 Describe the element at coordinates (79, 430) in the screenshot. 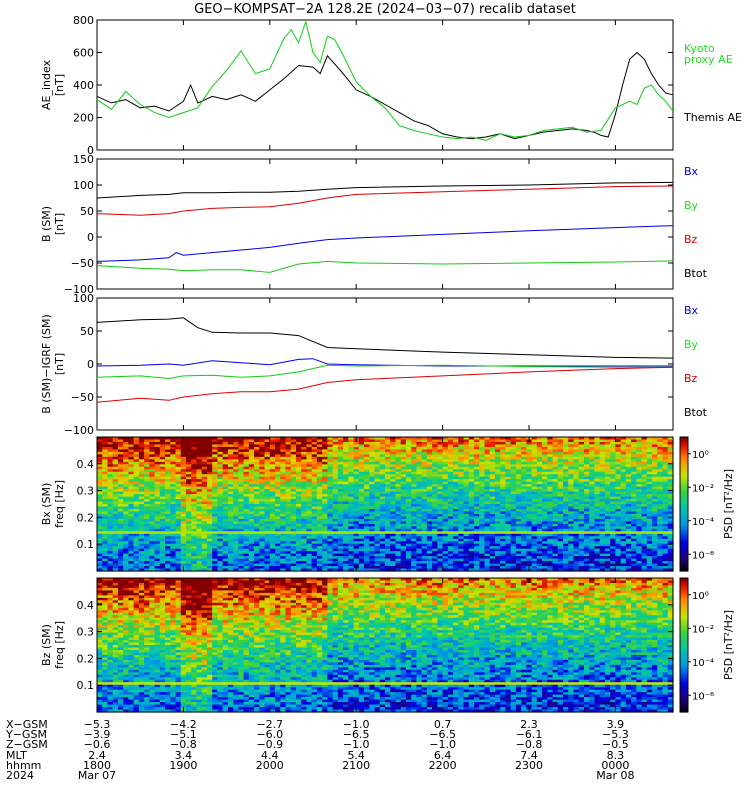

I see `b-igrf-ytick-label: −100` at that location.